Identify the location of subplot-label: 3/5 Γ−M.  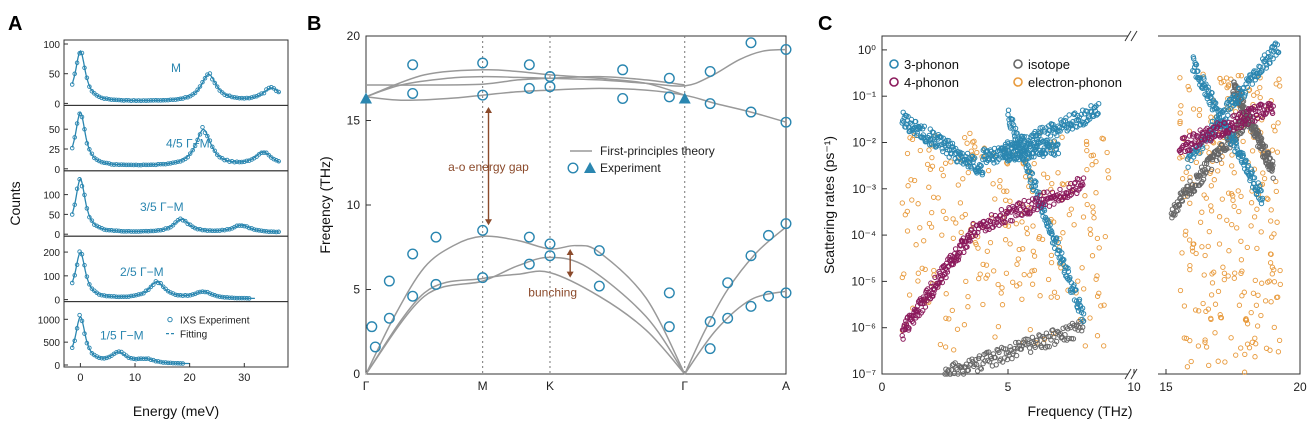
(162, 207).